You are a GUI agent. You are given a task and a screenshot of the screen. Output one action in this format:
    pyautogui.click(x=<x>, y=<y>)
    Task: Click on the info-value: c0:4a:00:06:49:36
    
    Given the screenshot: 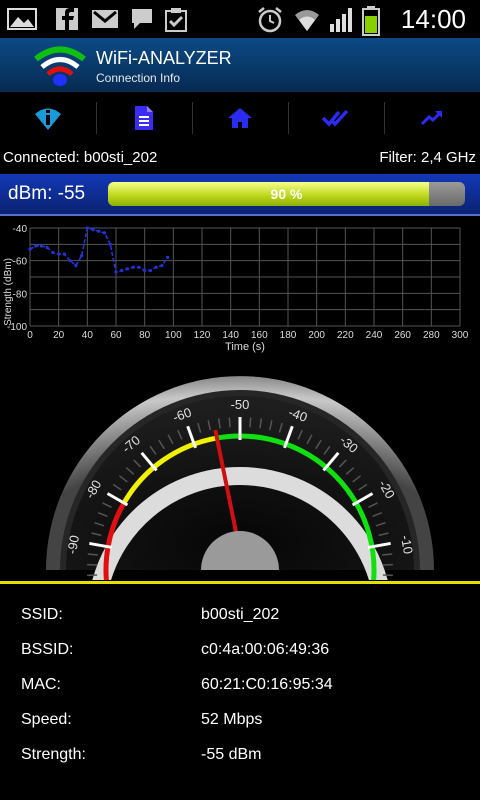 What is the action you would take?
    pyautogui.click(x=265, y=649)
    